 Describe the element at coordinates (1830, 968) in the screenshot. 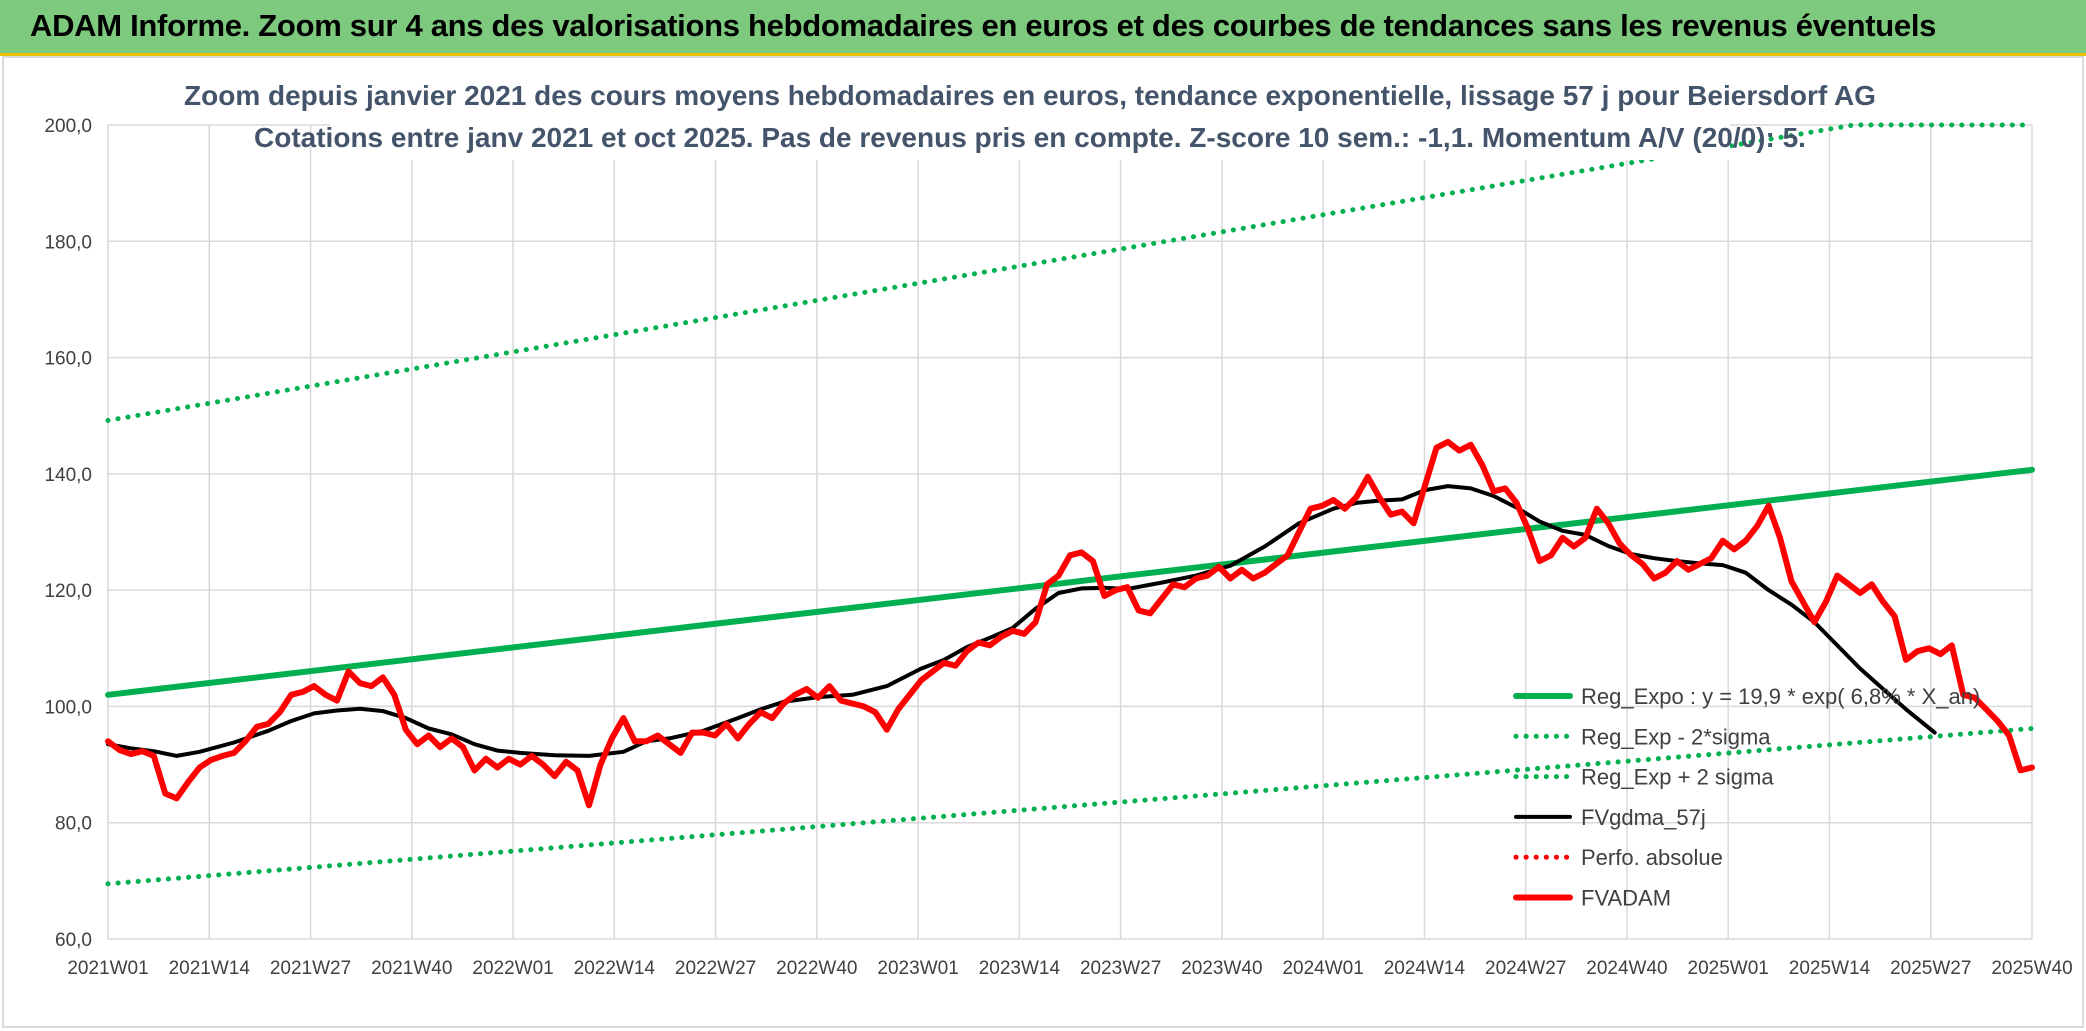

I see `x-tick-label: 2025W14` at that location.